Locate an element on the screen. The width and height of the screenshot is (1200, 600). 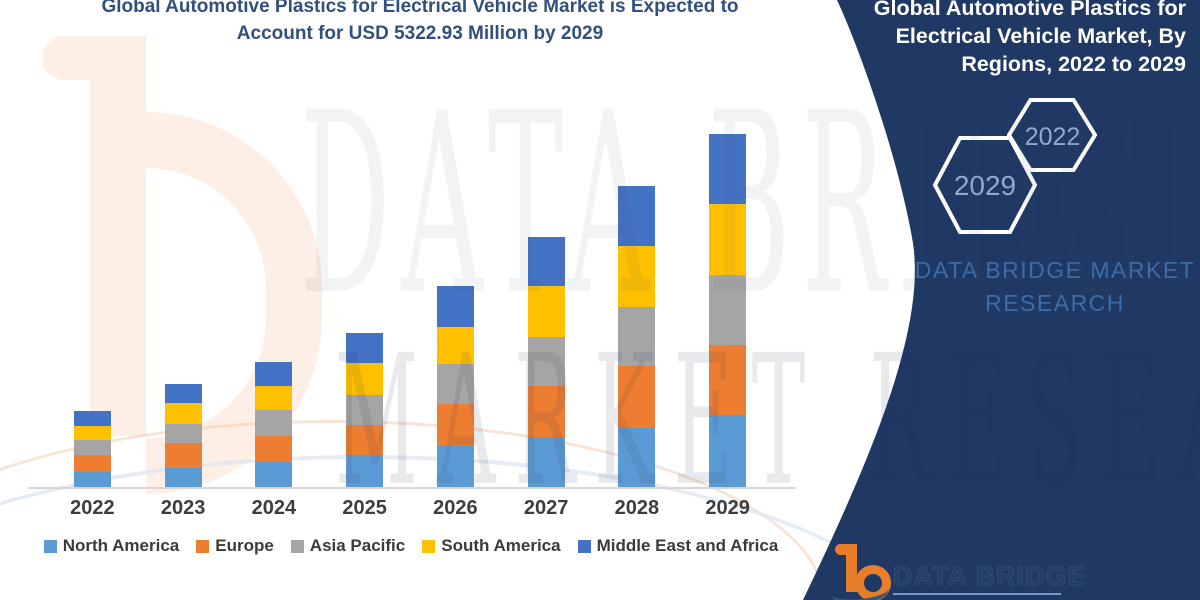
legend-item-north-america: North America is located at coordinates (111, 546).